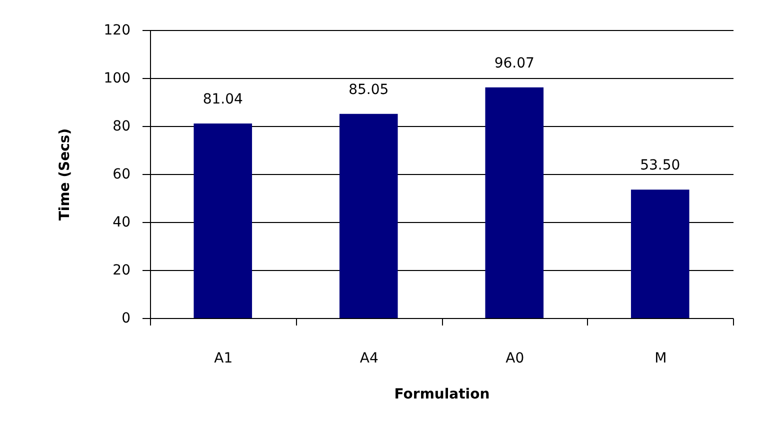 The height and width of the screenshot is (434, 759). I want to click on x-axis-title: Formulation, so click(442, 394).